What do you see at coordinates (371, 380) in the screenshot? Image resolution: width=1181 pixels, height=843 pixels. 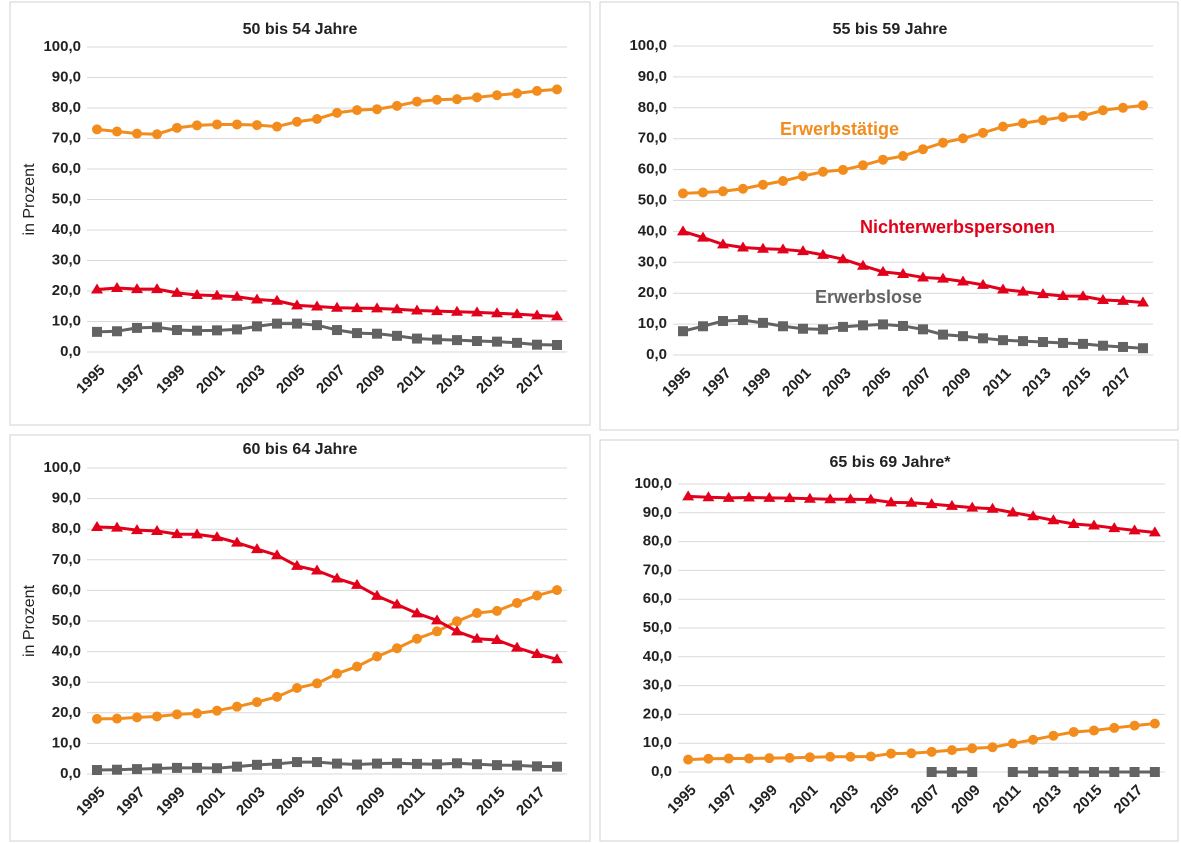 I see `x-tick-label: 2009` at bounding box center [371, 380].